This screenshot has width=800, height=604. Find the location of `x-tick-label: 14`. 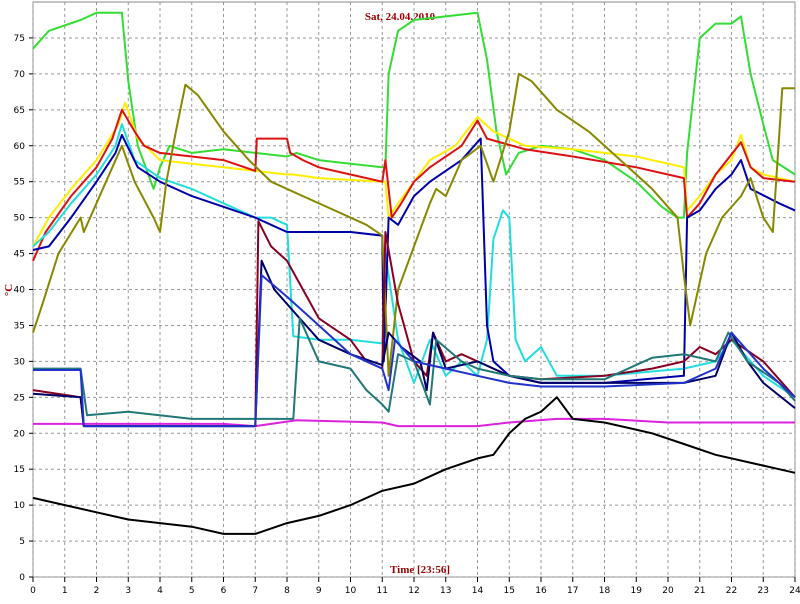

x-tick-label: 14 is located at coordinates (478, 591).